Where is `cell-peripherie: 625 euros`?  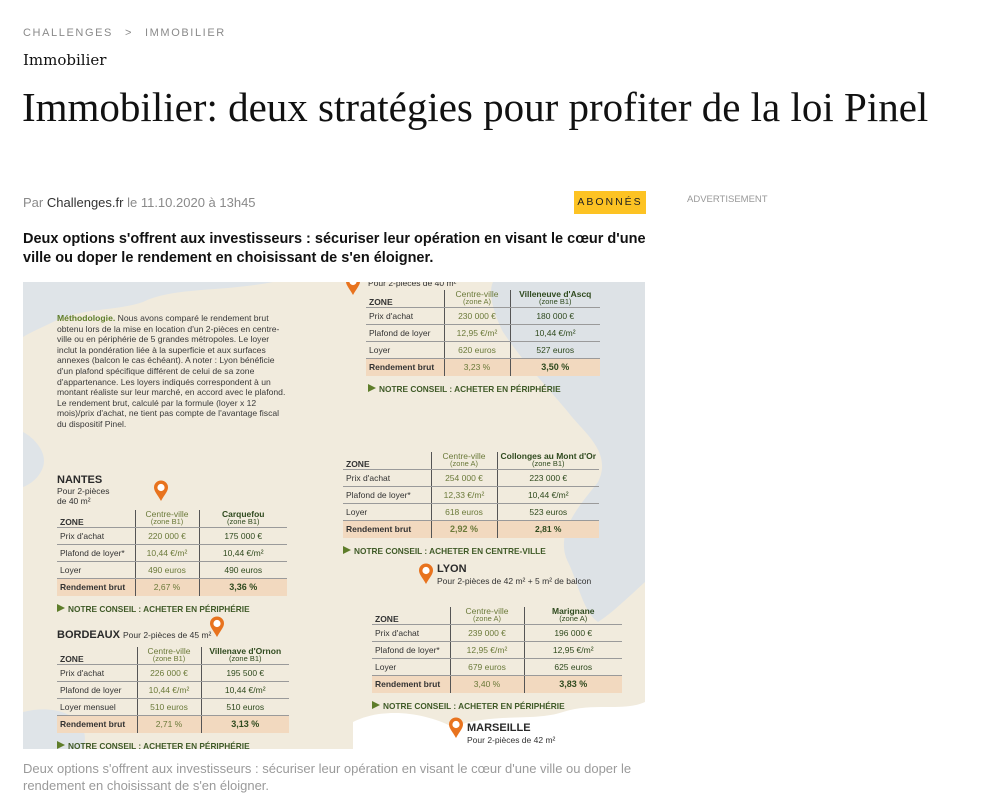 cell-peripherie: 625 euros is located at coordinates (572, 667).